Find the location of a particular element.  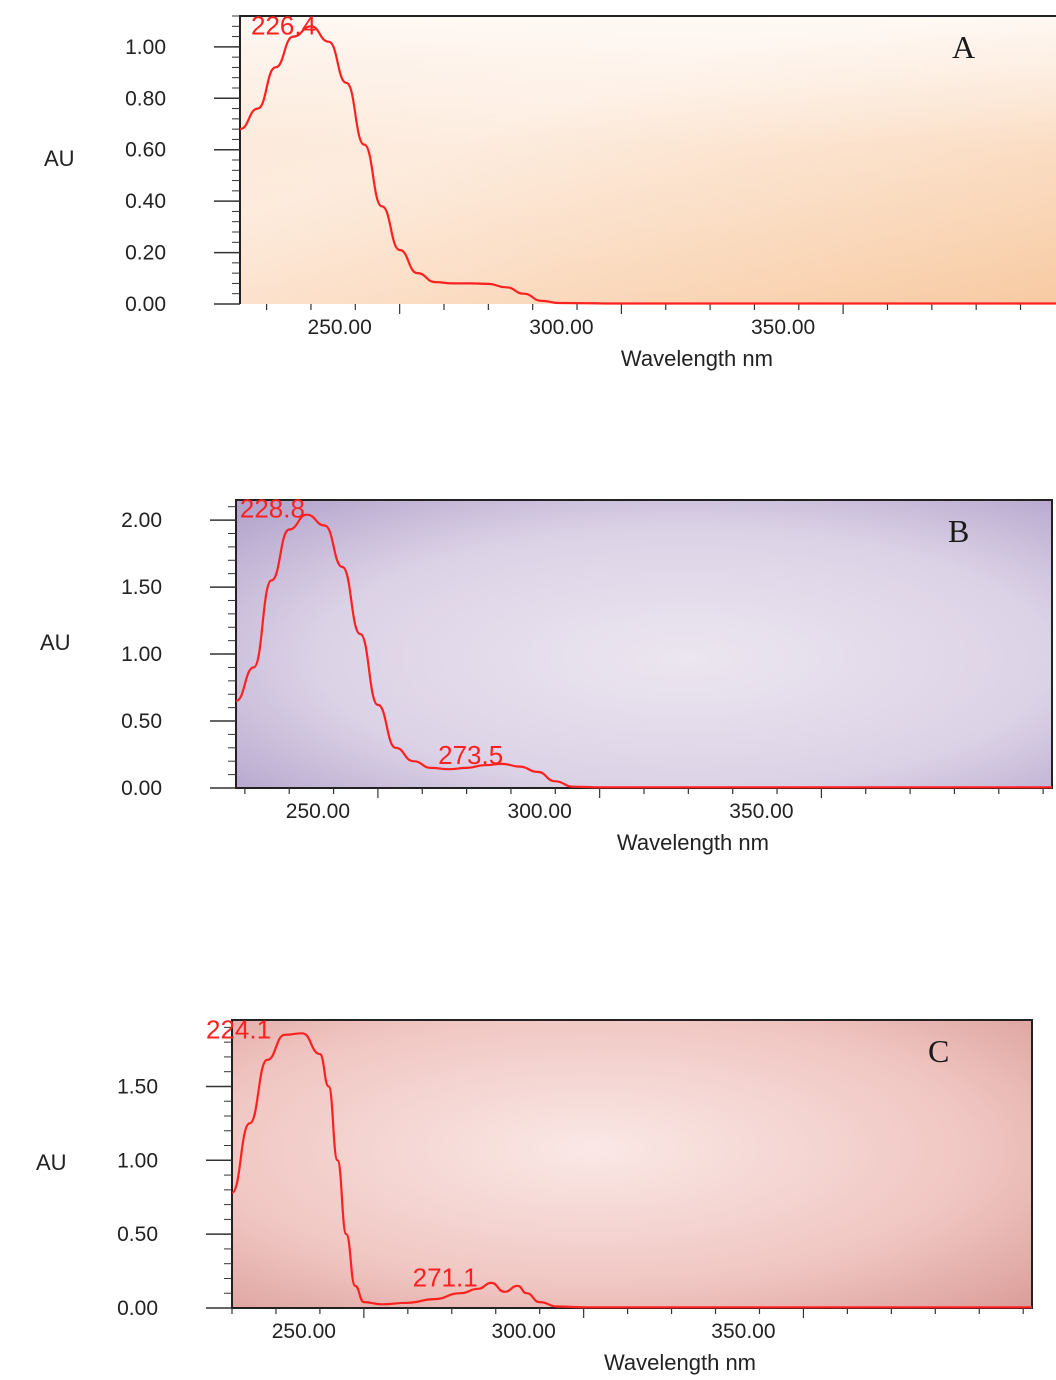

panel-c-x-tick-label: 250.00 is located at coordinates (304, 1331).